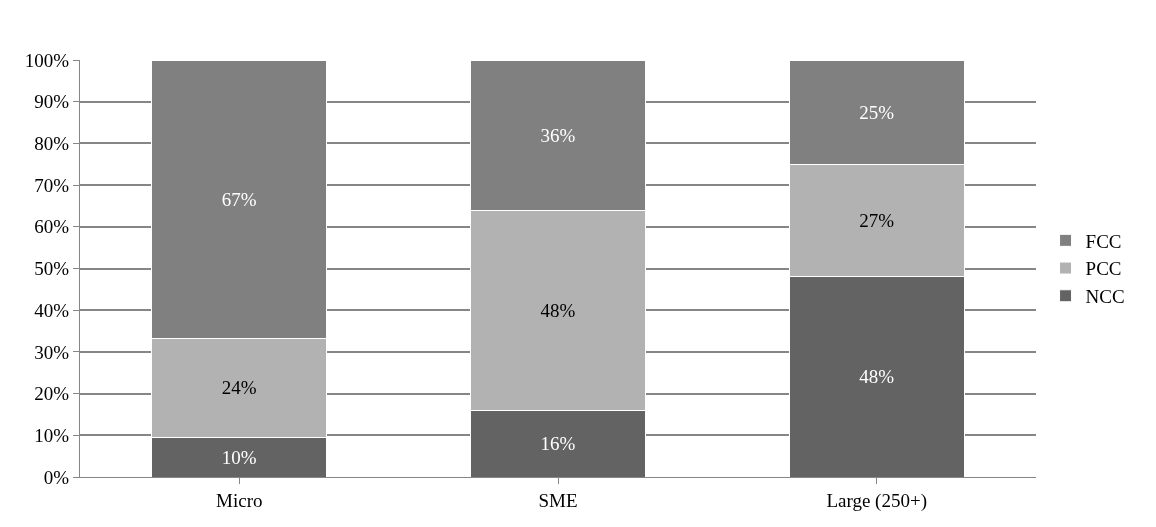 Image resolution: width=1156 pixels, height=527 pixels. What do you see at coordinates (52, 102) in the screenshot?
I see `y-tick-label: 90%` at bounding box center [52, 102].